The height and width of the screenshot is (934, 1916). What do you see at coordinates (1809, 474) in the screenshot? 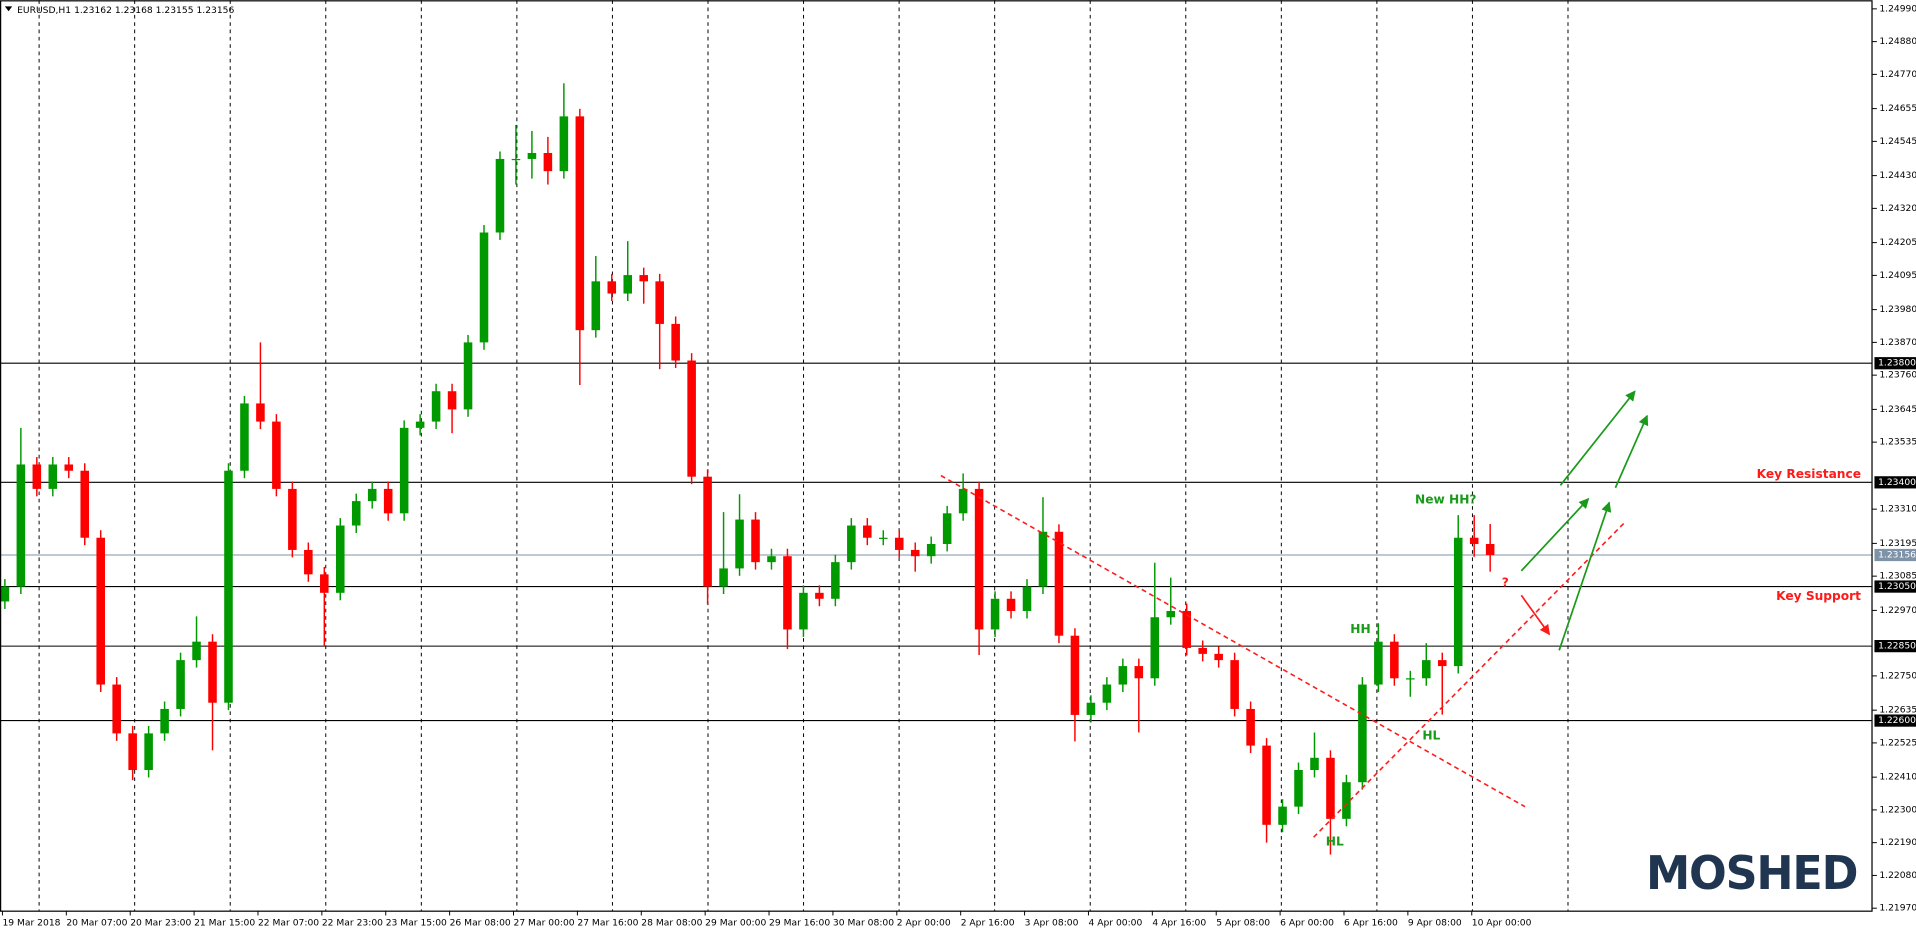
I see `annotation: Key Resistance` at bounding box center [1809, 474].